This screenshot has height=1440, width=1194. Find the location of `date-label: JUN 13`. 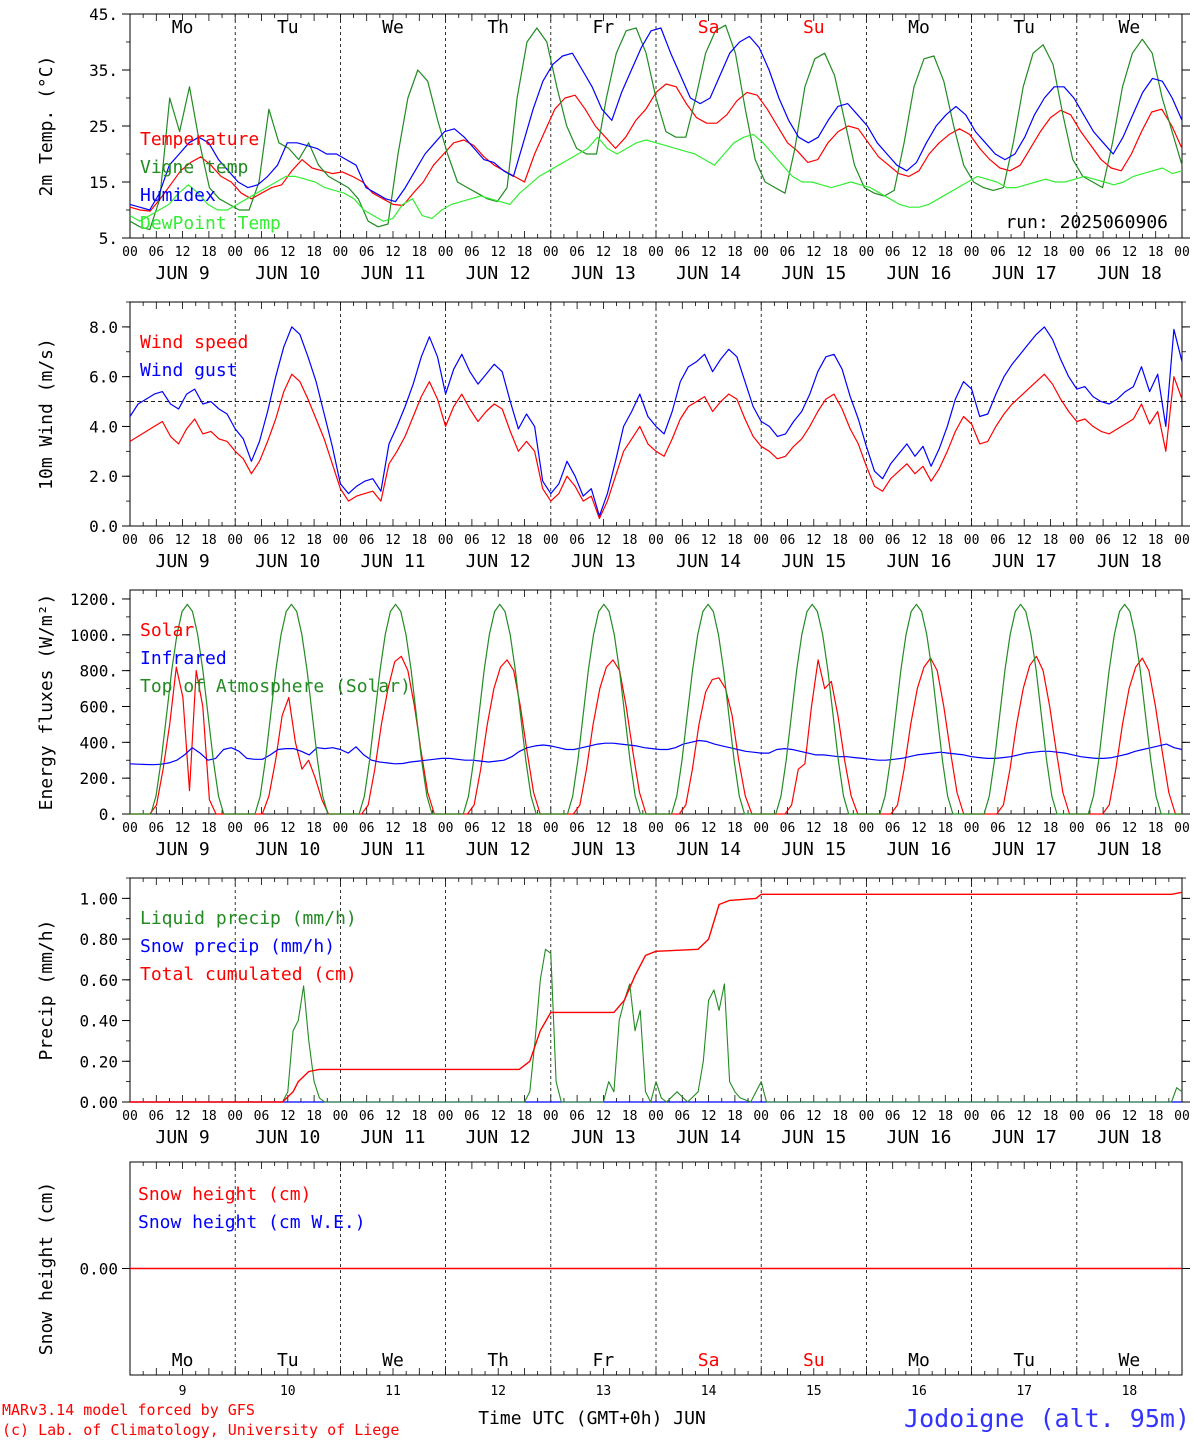

date-label: JUN 13 is located at coordinates (603, 1137).